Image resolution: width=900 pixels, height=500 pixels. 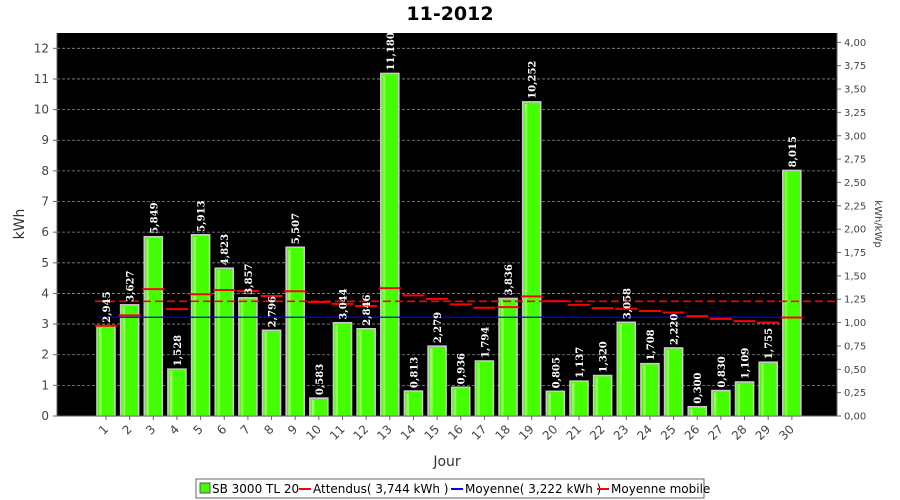 What do you see at coordinates (45, 171) in the screenshot?
I see `y-tick-label: 8` at bounding box center [45, 171].